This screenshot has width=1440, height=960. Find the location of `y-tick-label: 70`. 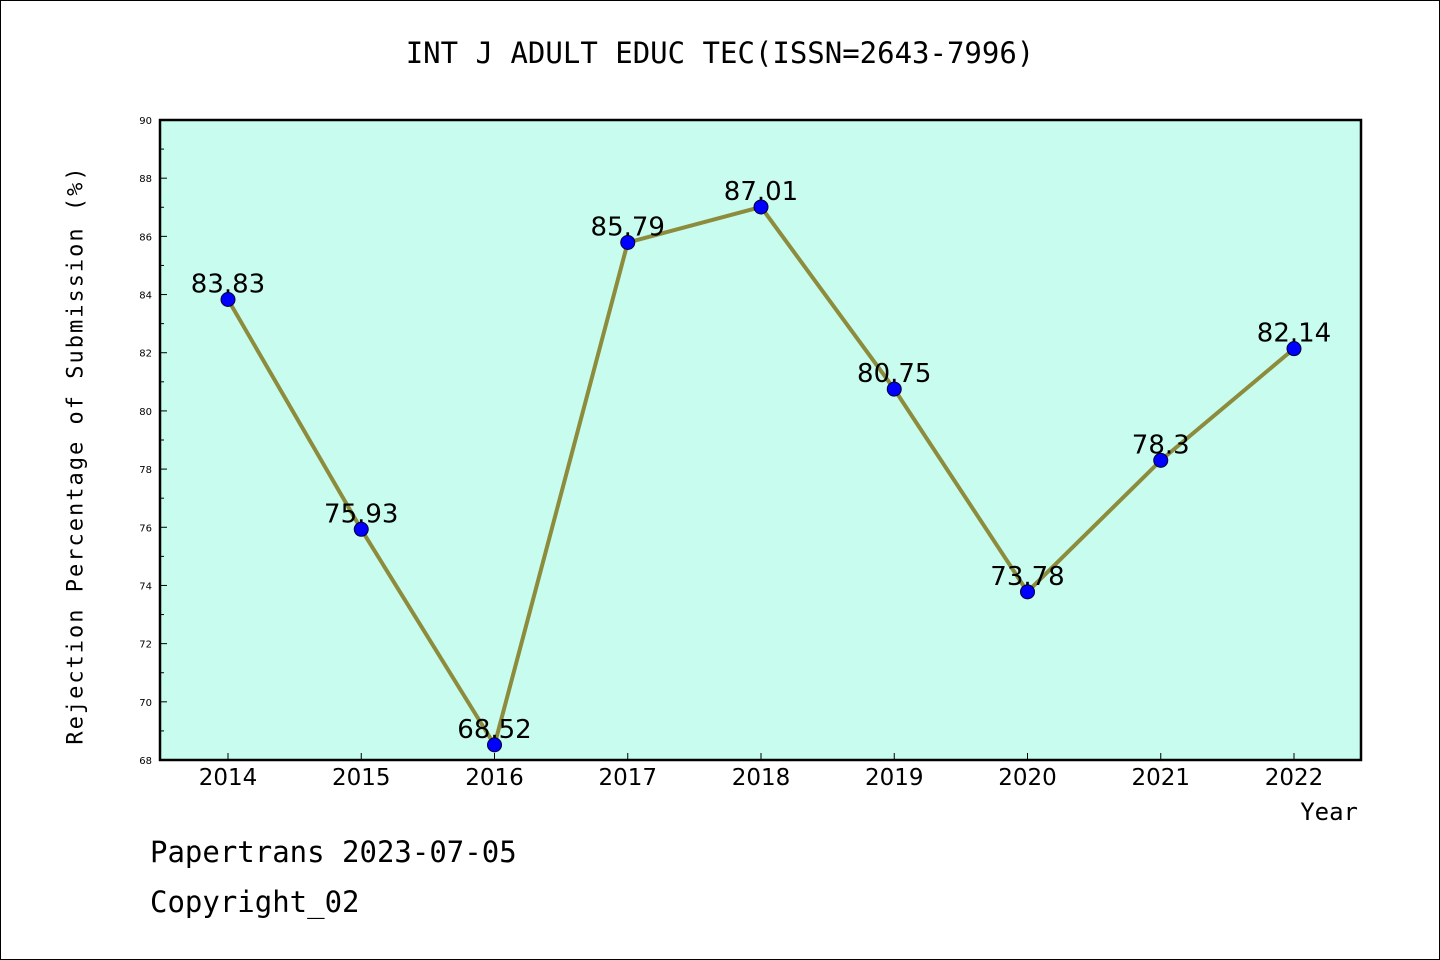

y-tick-label: 70 is located at coordinates (145, 703).